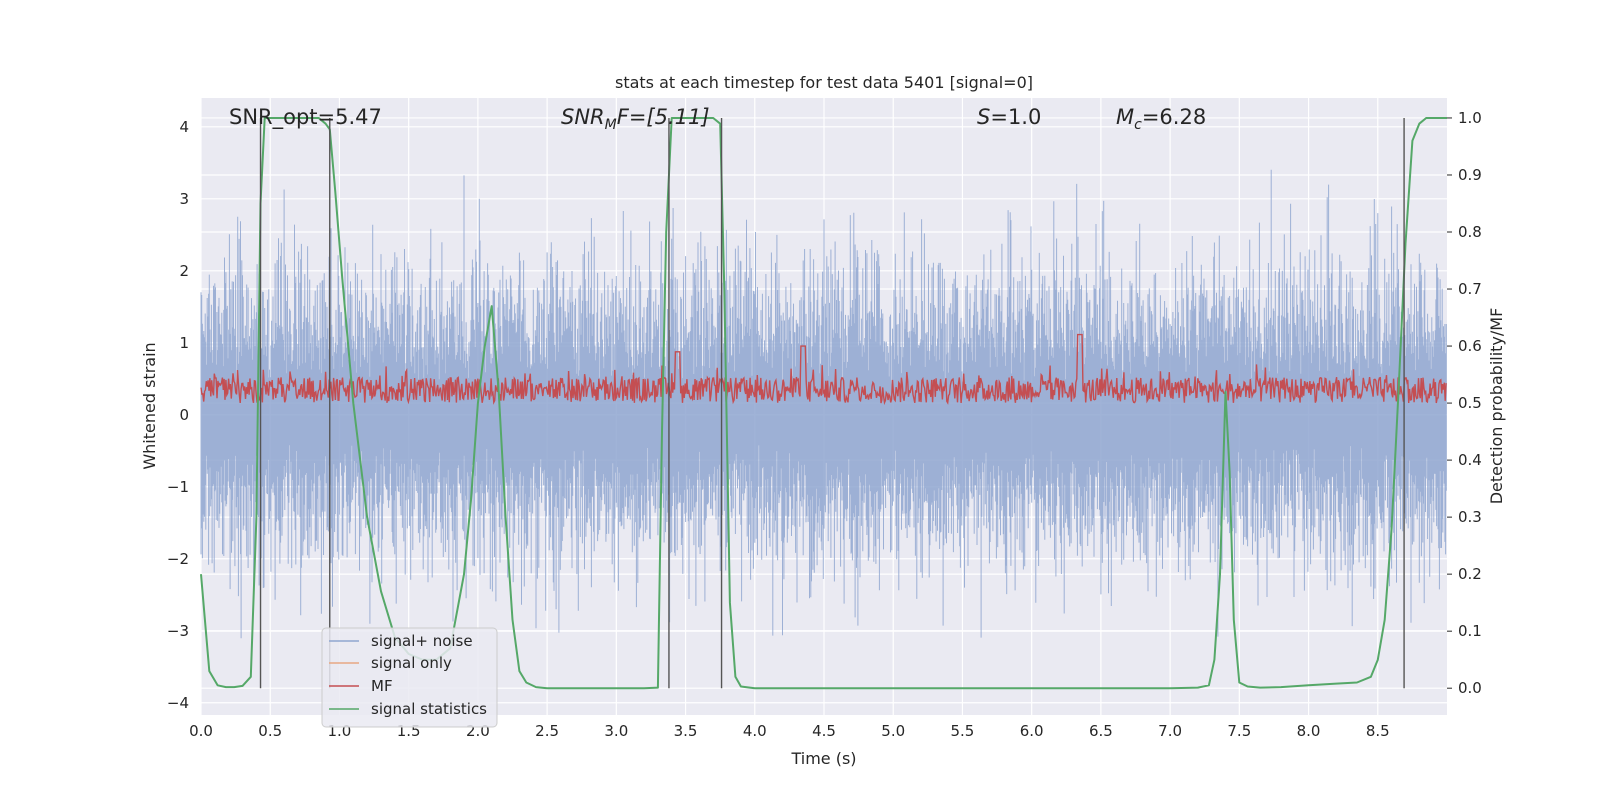 The width and height of the screenshot is (1600, 800). I want to click on y-right-tick-label: 0.0, so click(1470, 688).